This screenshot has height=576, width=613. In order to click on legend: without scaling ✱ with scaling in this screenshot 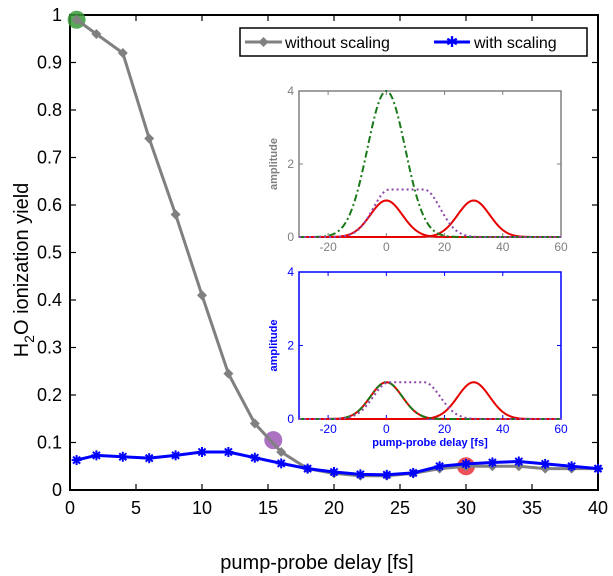, I will do `click(413, 42)`.